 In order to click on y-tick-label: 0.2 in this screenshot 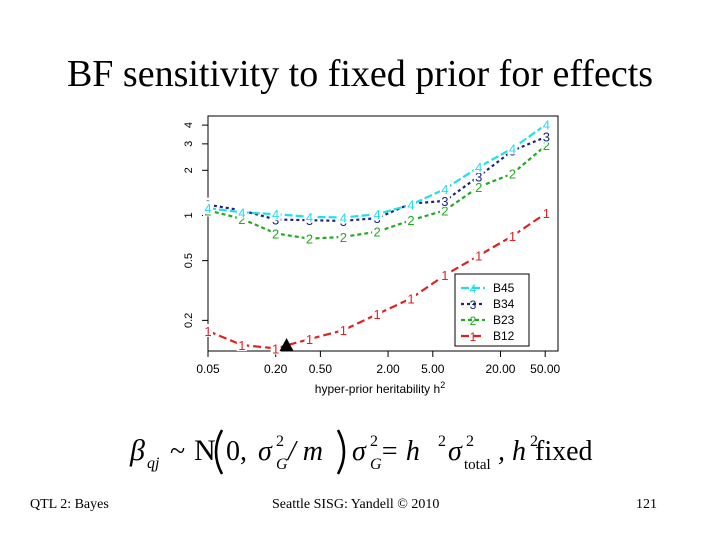, I will do `click(189, 320)`.